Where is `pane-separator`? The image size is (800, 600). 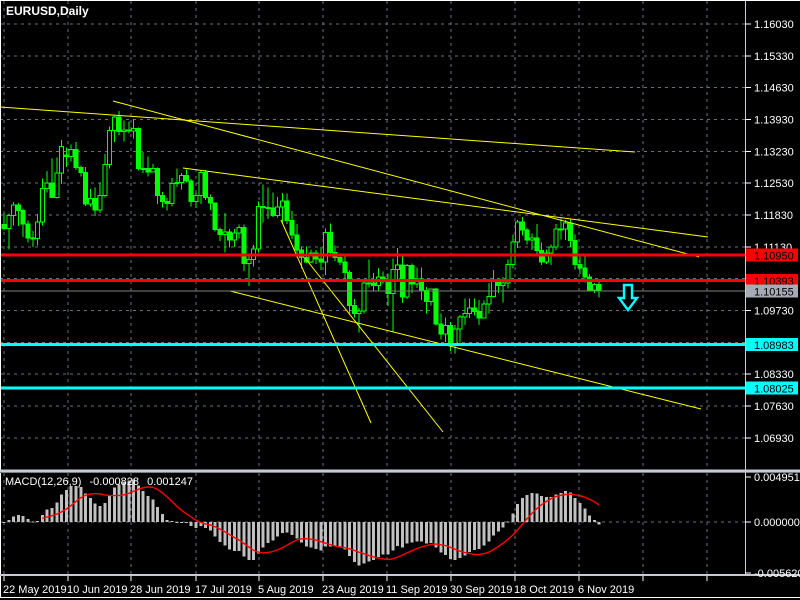 pane-separator is located at coordinates (400, 471).